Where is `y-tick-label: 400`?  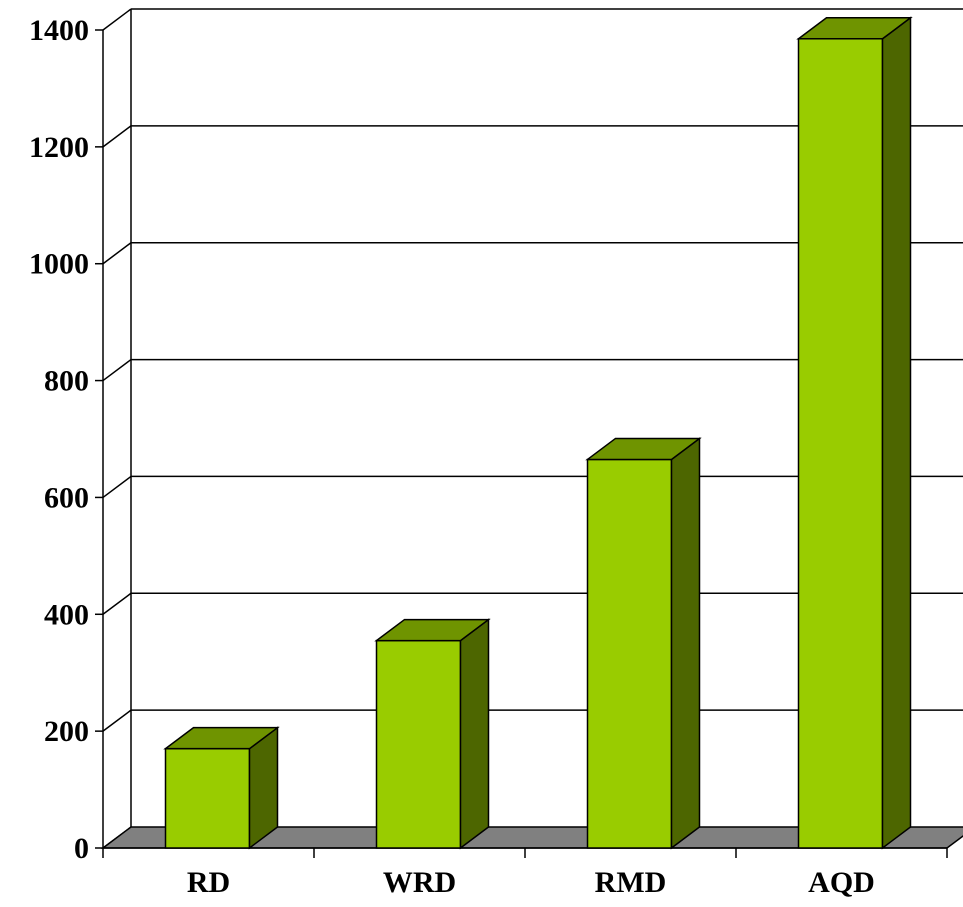
y-tick-label: 400 is located at coordinates (66, 614).